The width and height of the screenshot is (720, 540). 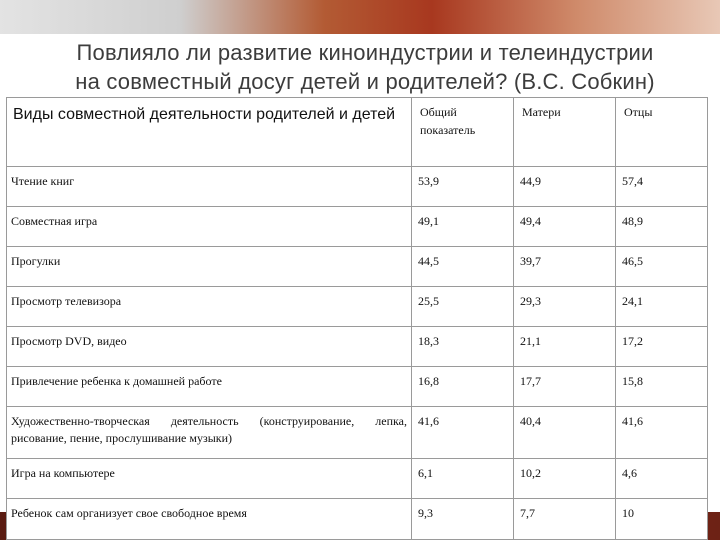 I want to click on cell-mothers: 10,2, so click(x=564, y=478).